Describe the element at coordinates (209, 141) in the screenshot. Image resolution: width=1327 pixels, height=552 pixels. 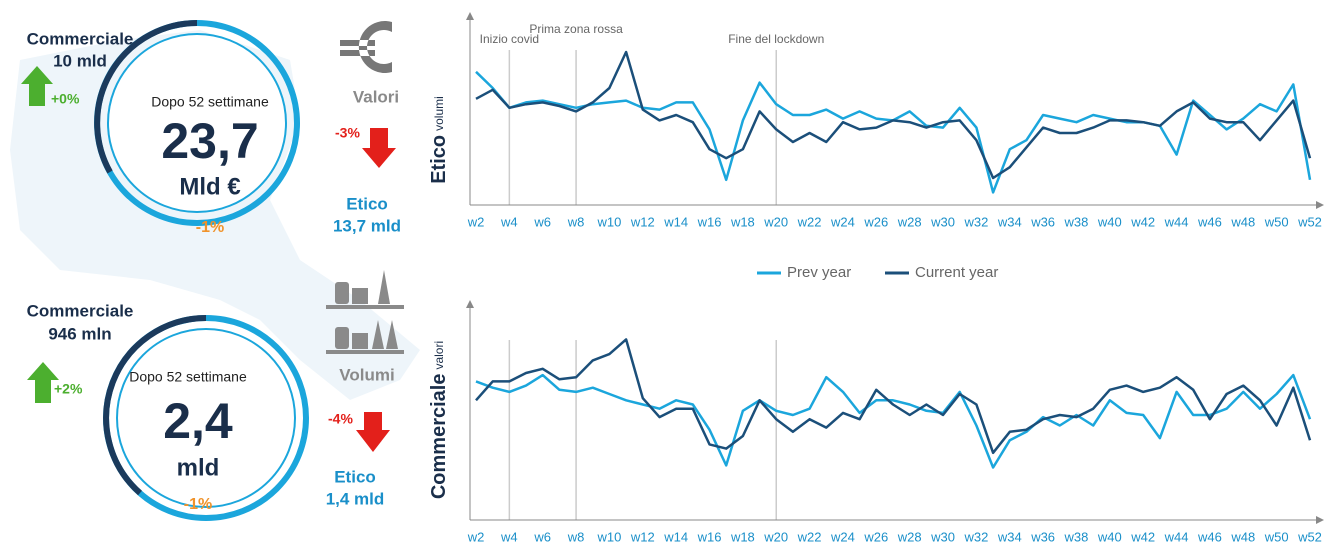
I see `ring-value: 23,7` at that location.